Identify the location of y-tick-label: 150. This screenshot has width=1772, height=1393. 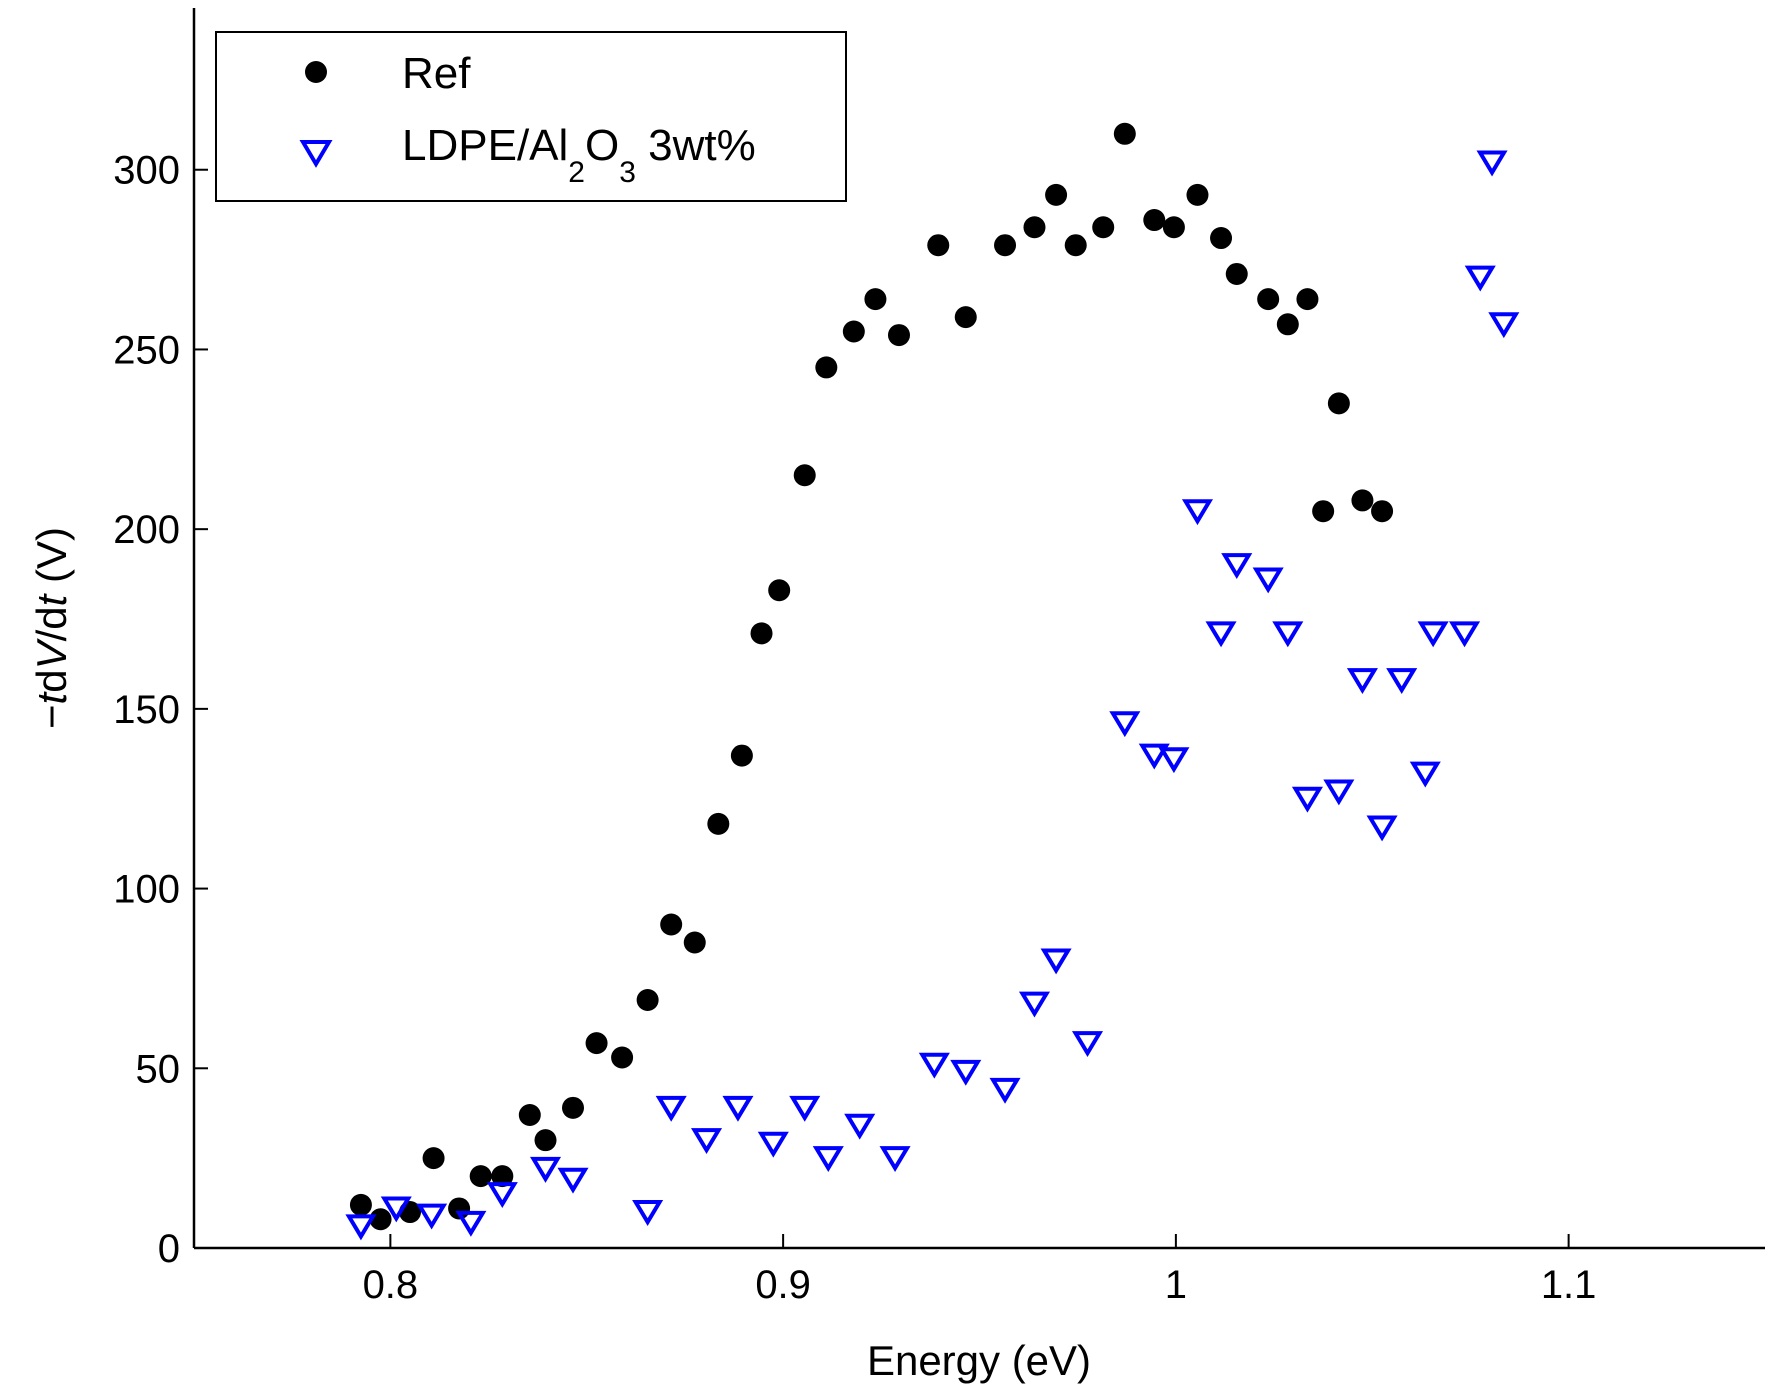
(146, 710).